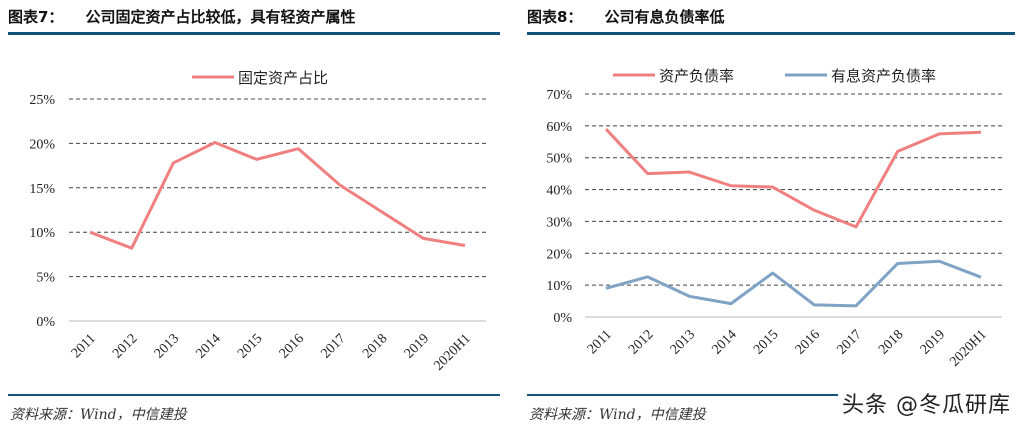 The height and width of the screenshot is (426, 1021). I want to click on left-y-tick-label: 10%, so click(42, 233).